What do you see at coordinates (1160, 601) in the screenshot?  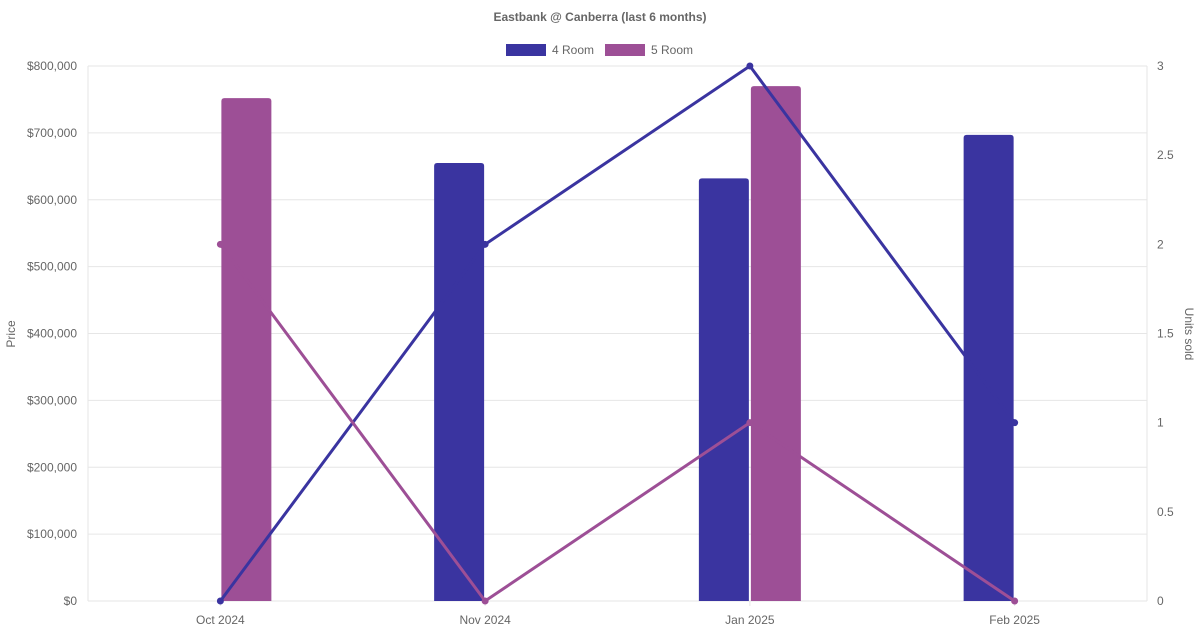 I see `right-tick-label: 0` at bounding box center [1160, 601].